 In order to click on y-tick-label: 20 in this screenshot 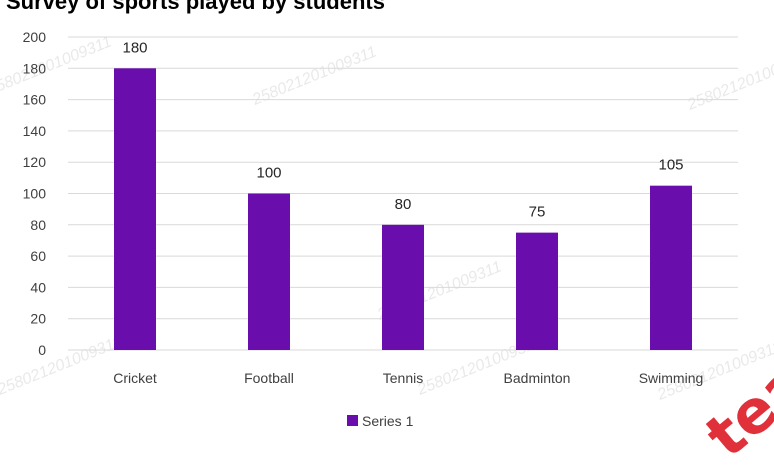, I will do `click(38, 319)`.